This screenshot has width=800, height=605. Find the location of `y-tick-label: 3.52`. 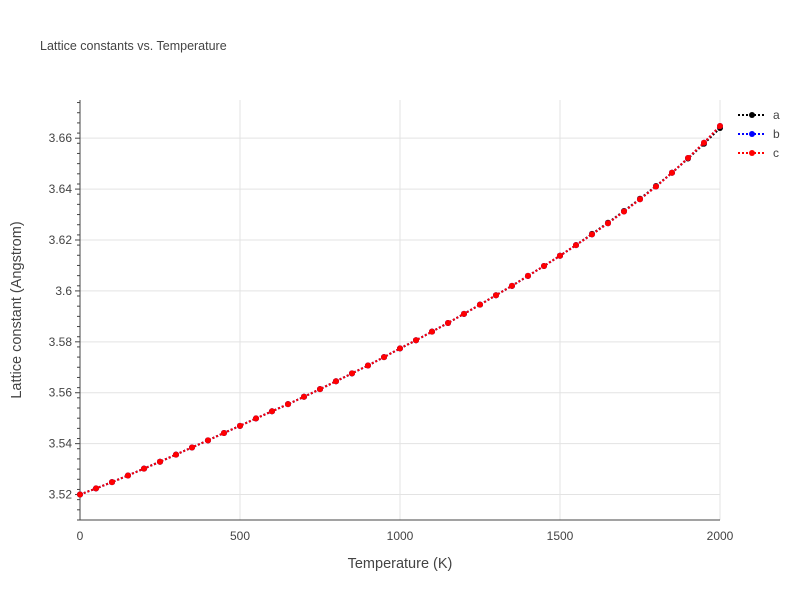

y-tick-label: 3.52 is located at coordinates (61, 495).